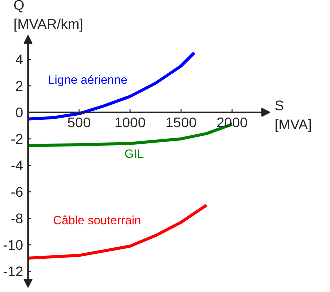 This screenshot has height=292, width=330. Describe the element at coordinates (232, 122) in the screenshot. I see `x-tick-label: 2000` at that location.